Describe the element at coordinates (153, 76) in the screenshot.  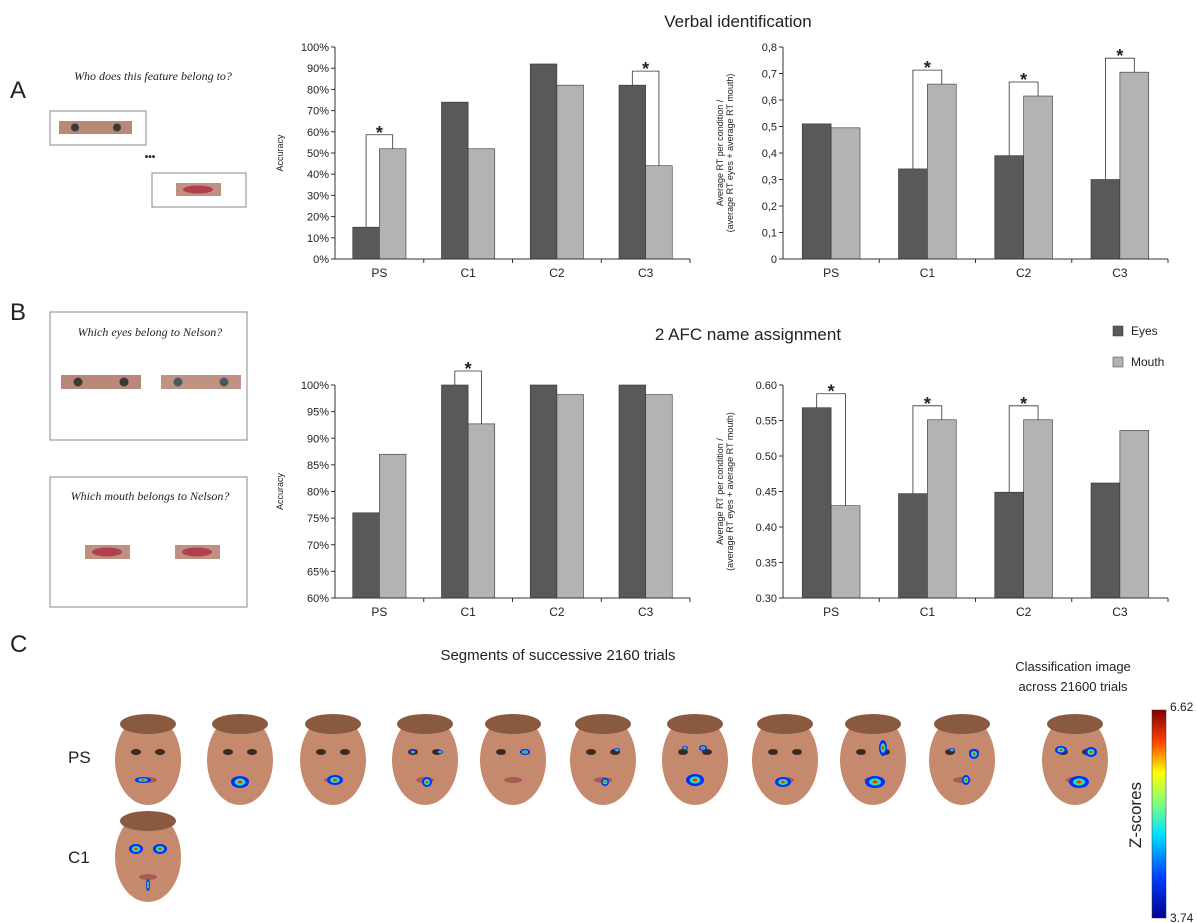
I see `prompt: Who does this feature belong to?` at that location.